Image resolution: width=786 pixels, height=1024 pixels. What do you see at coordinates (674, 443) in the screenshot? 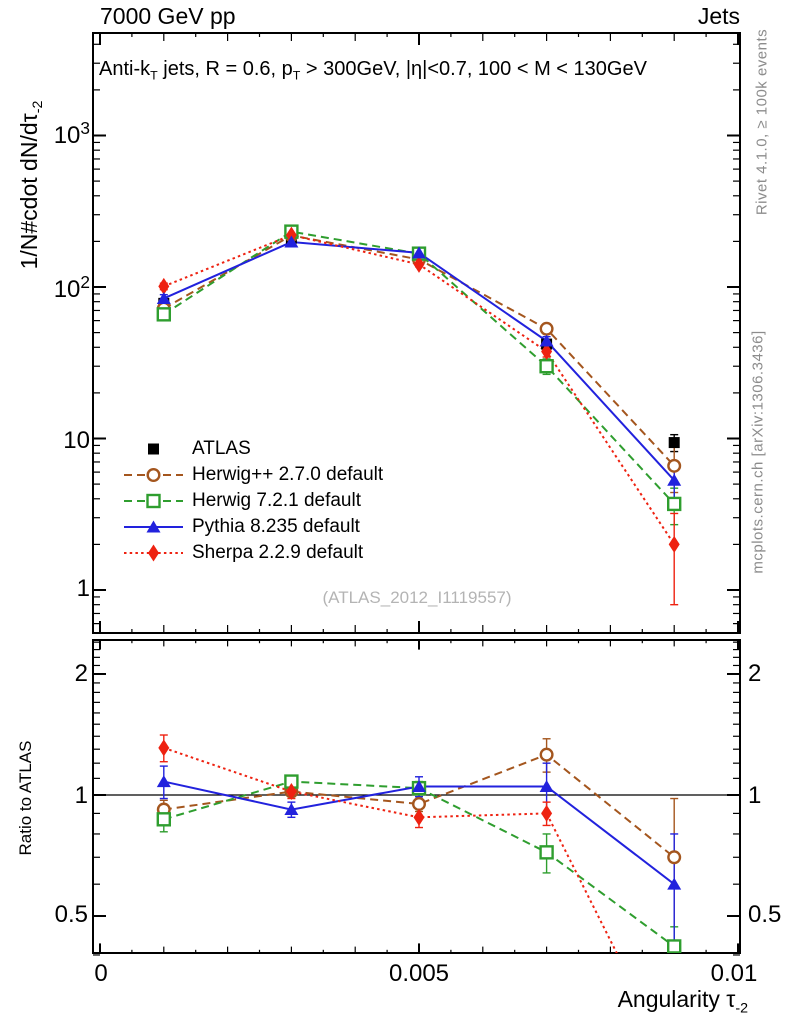
I see `main-marker-ATLAS` at bounding box center [674, 443].